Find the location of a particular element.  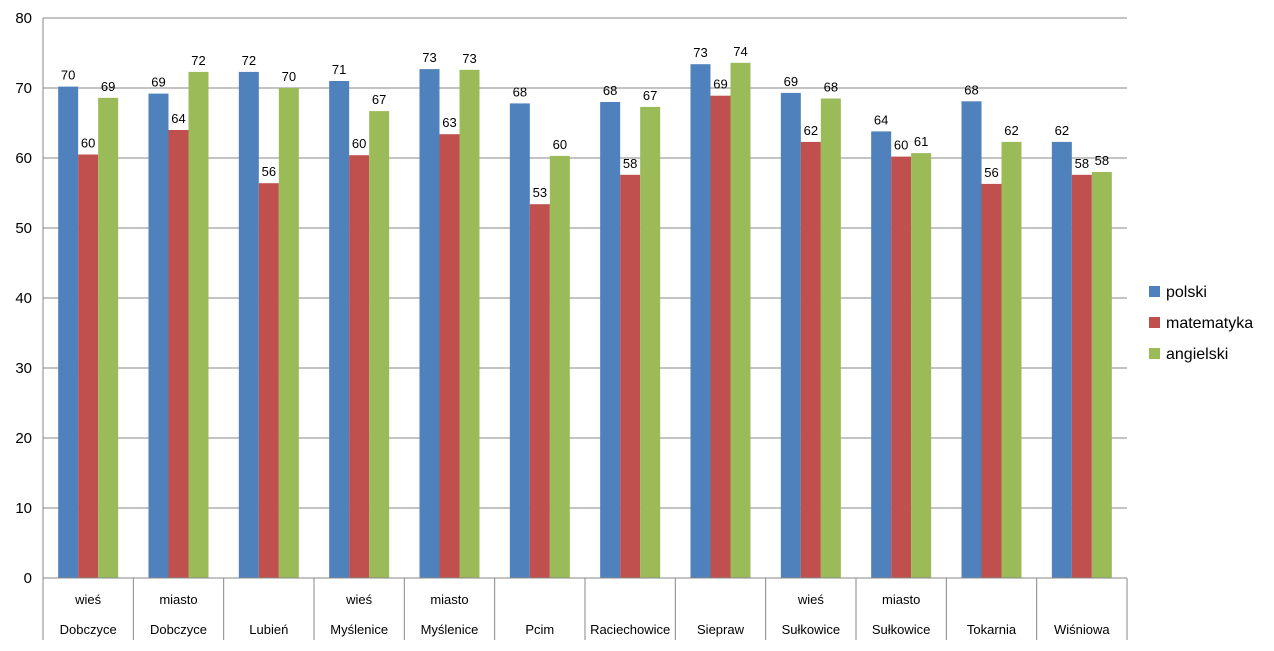

data-label: 53 is located at coordinates (540, 192).